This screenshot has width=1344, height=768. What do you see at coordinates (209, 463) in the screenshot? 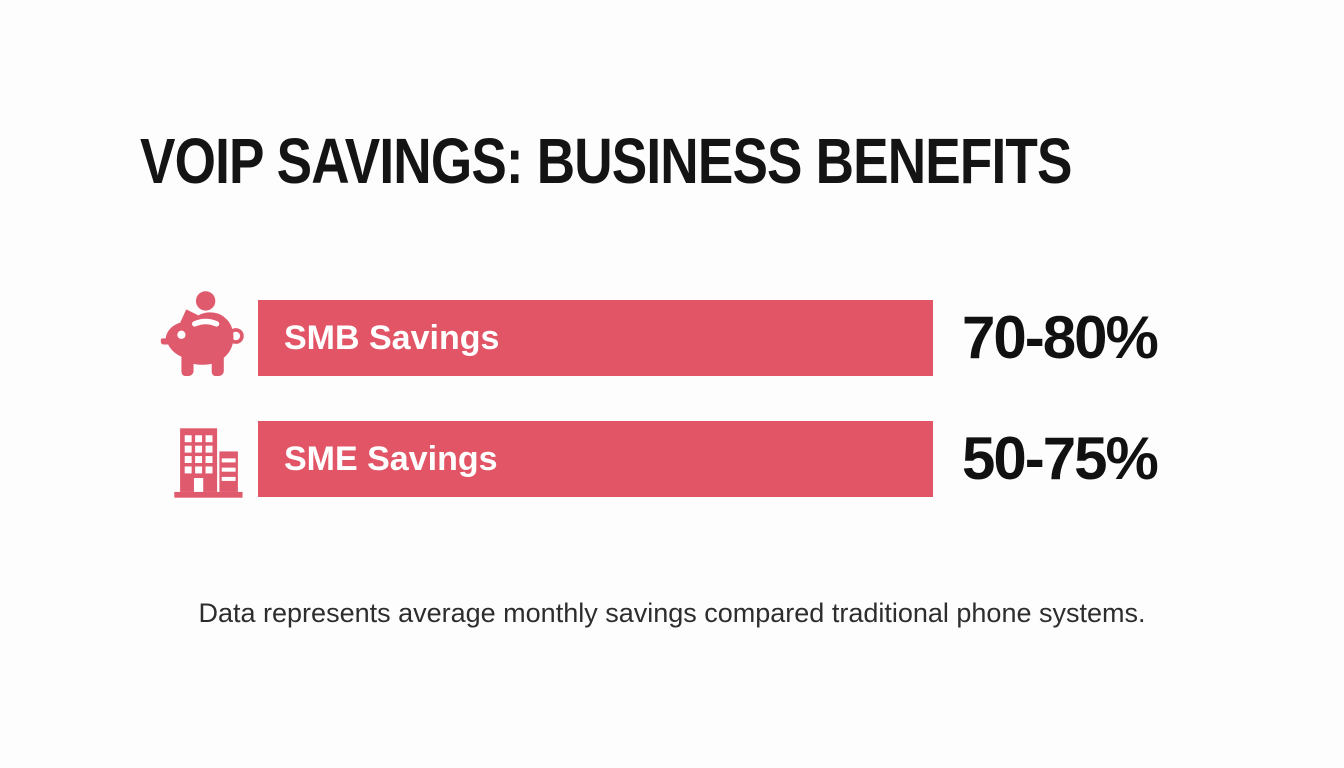
I see `office-building-icon` at bounding box center [209, 463].